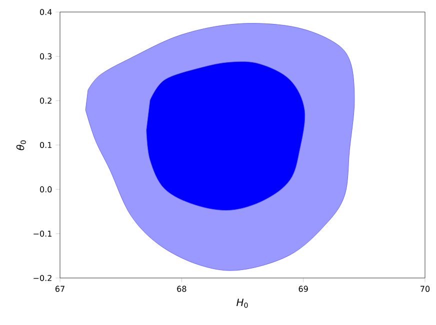 The height and width of the screenshot is (325, 436). I want to click on y-tick-label: 0.2, so click(46, 101).